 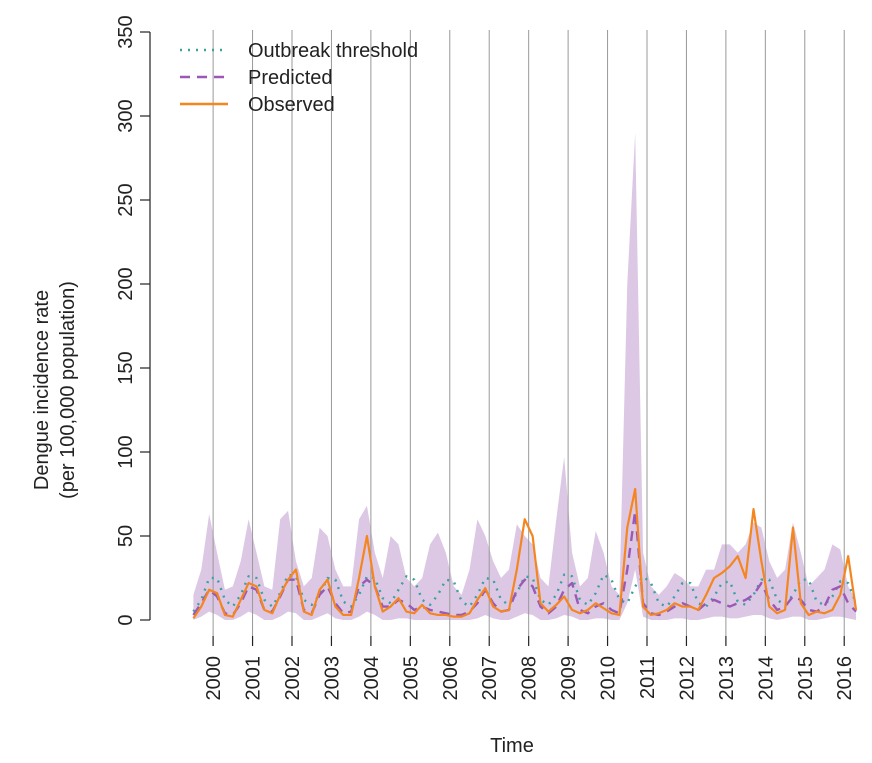 What do you see at coordinates (126, 619) in the screenshot?
I see `y-tick-label: 0` at bounding box center [126, 619].